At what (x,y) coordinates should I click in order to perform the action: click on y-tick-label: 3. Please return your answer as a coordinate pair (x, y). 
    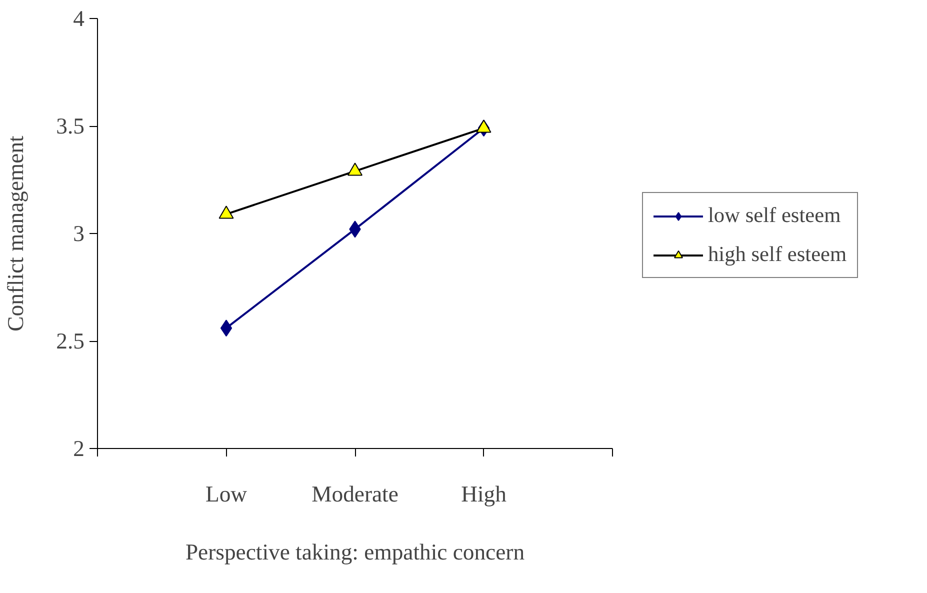
    Looking at the image, I should click on (78, 233).